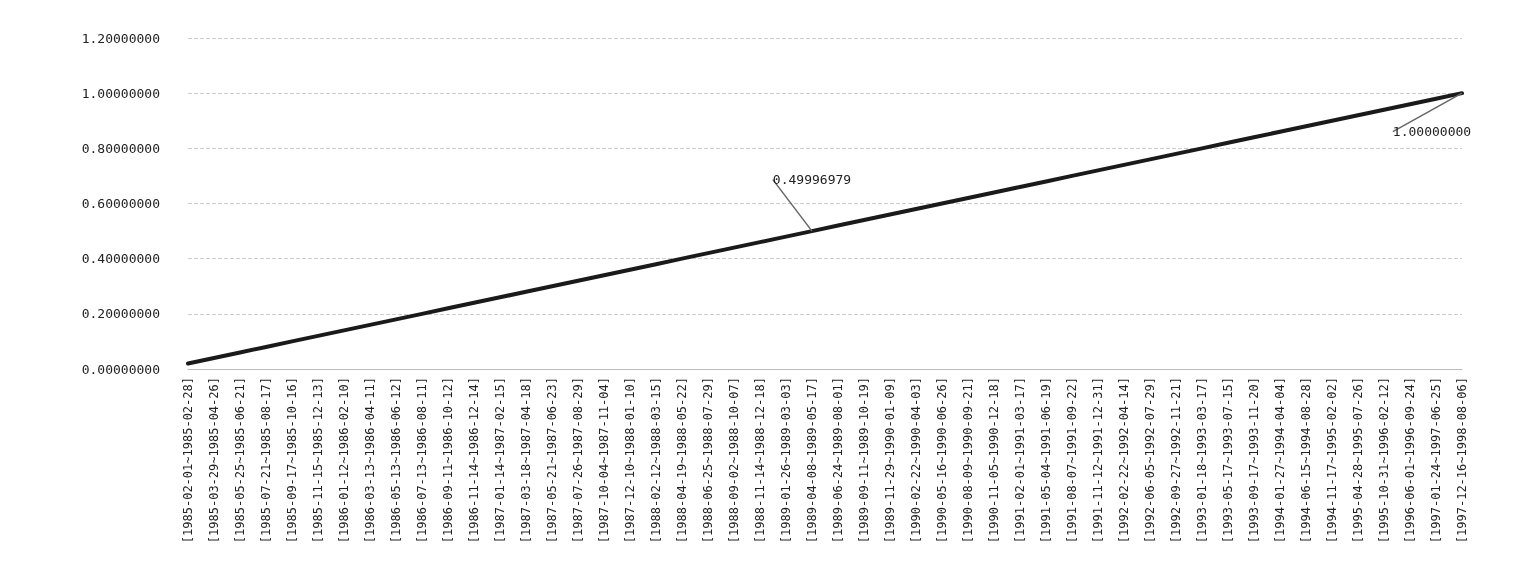  What do you see at coordinates (120, 369) in the screenshot?
I see `y-tick-label: 0.00000000` at bounding box center [120, 369].